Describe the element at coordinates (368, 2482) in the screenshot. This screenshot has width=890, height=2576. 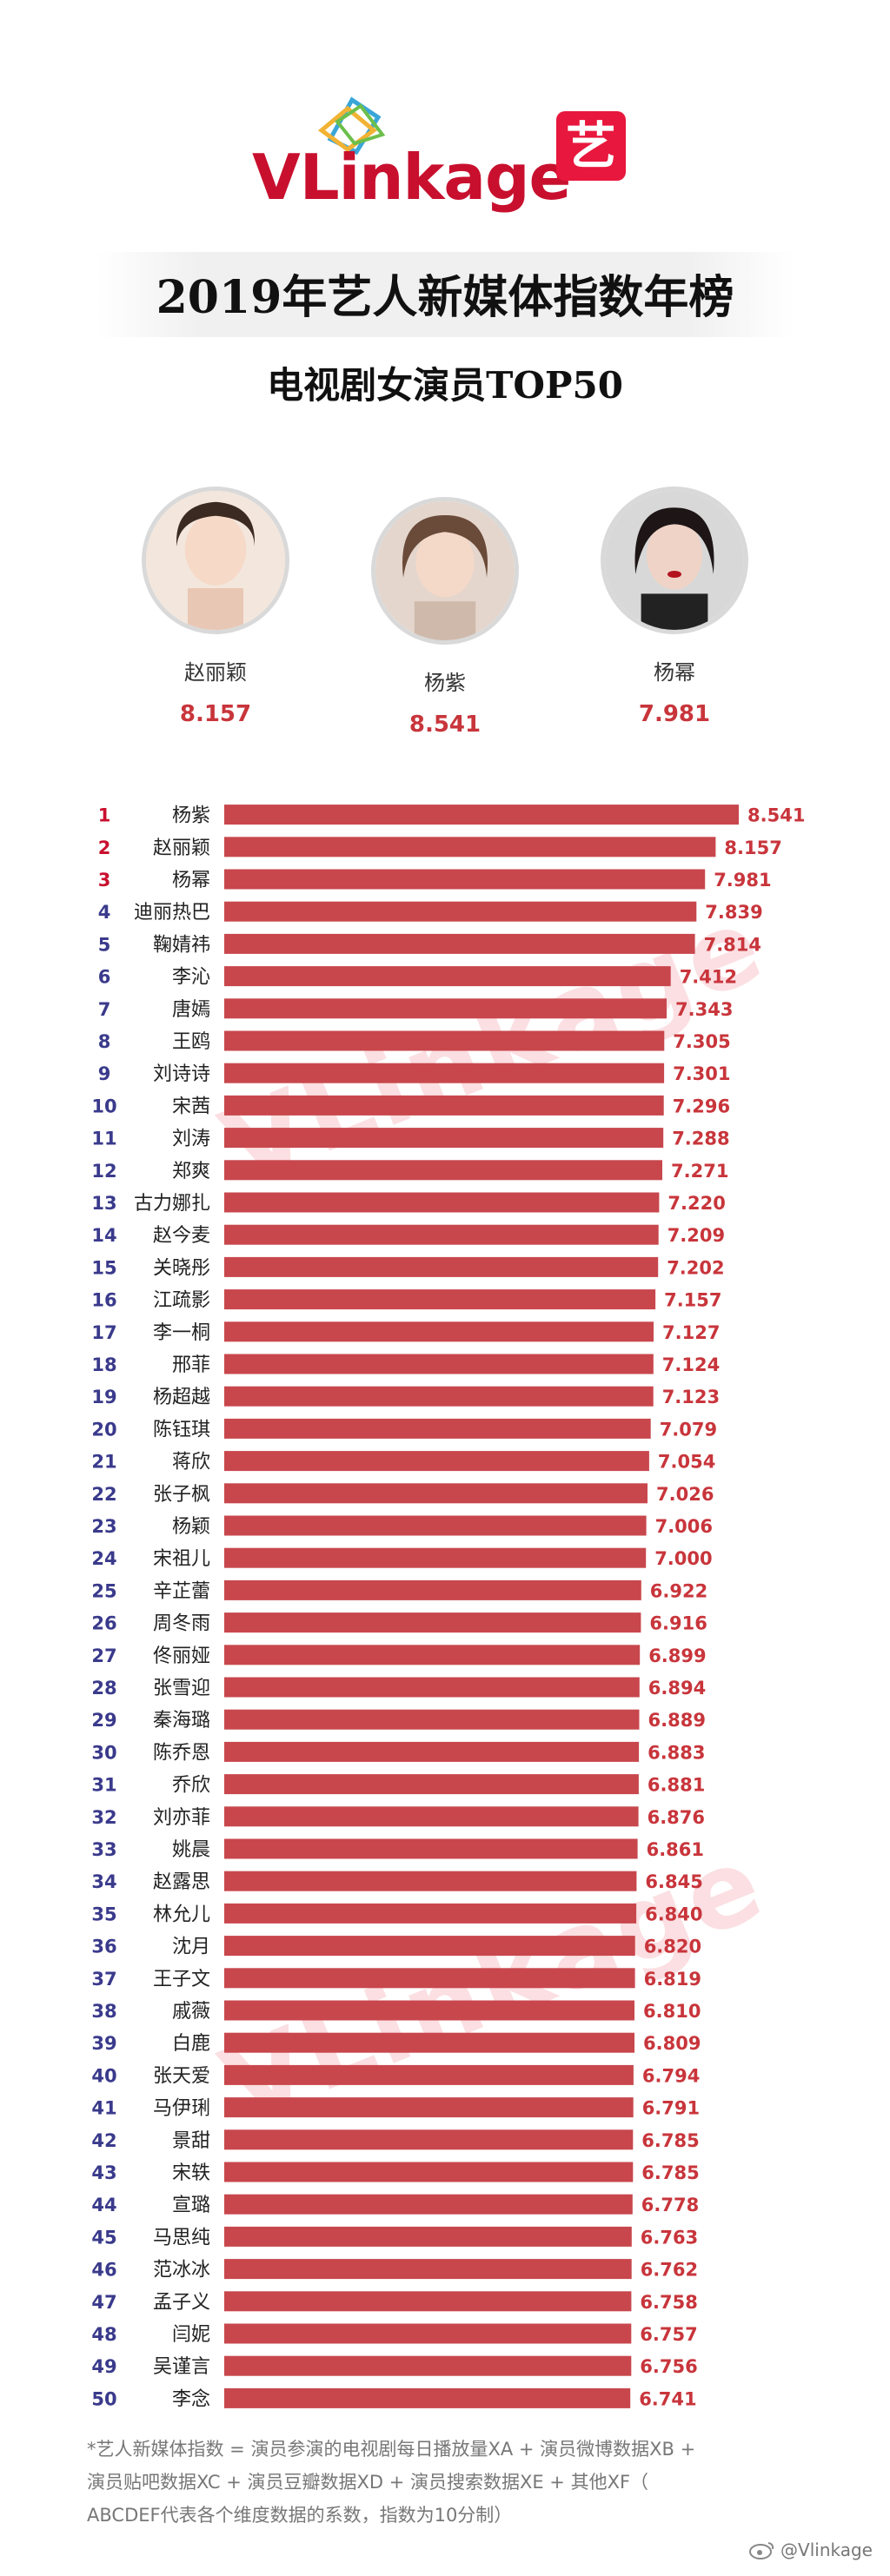
I see `footnote-line: 演员贴吧数据XC + 演员豆瓣数据XD + 演员搜索数据XE + 其他XF（` at that location.